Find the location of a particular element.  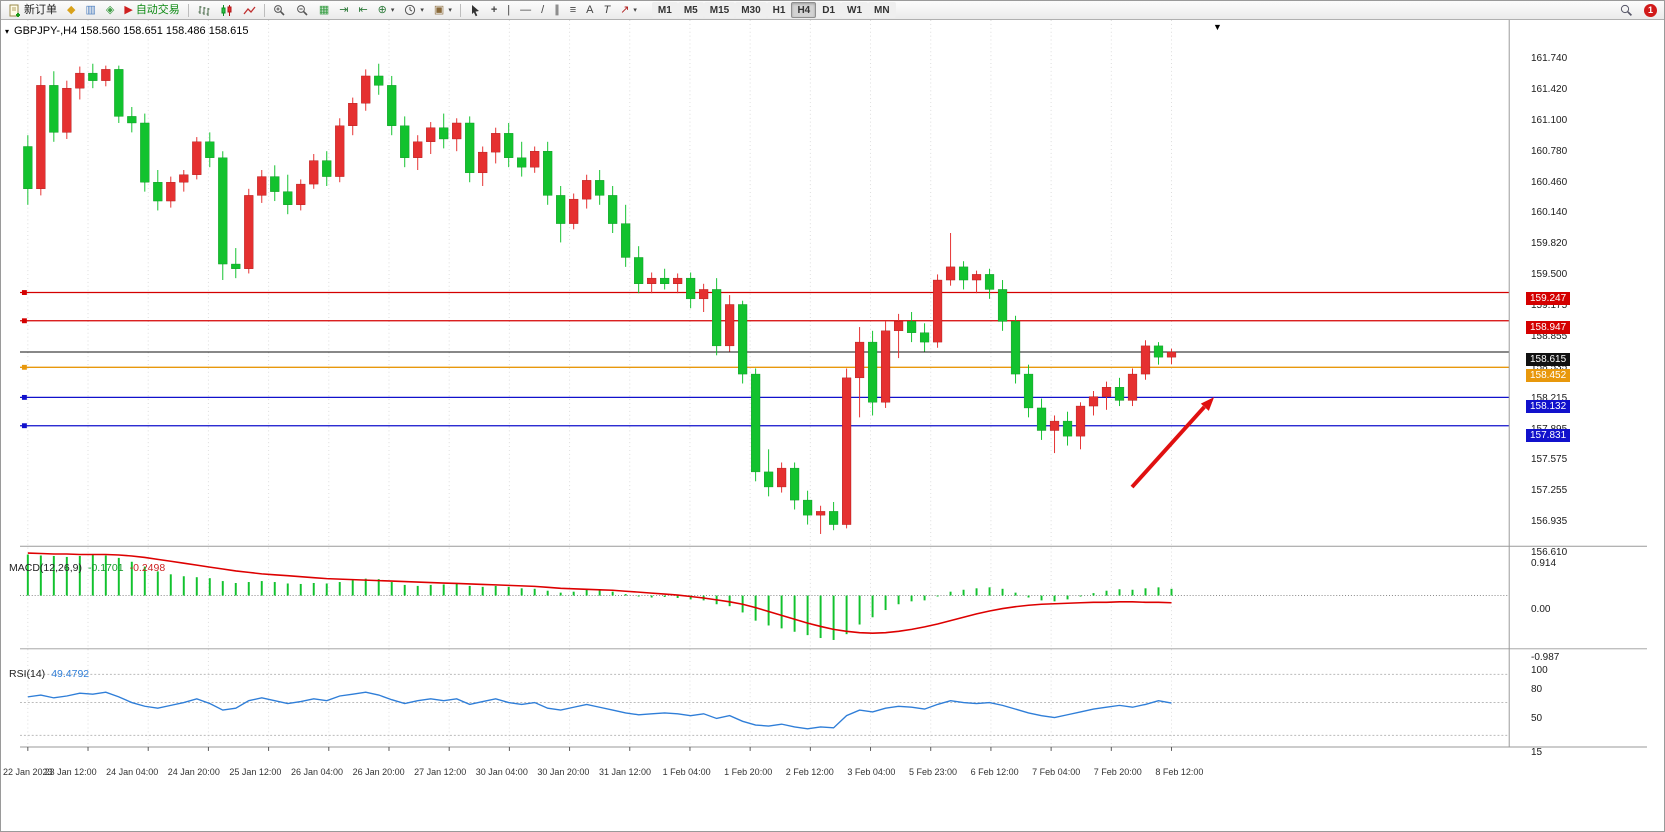

auto-trading-icon: ▶ is located at coordinates (128, 9).